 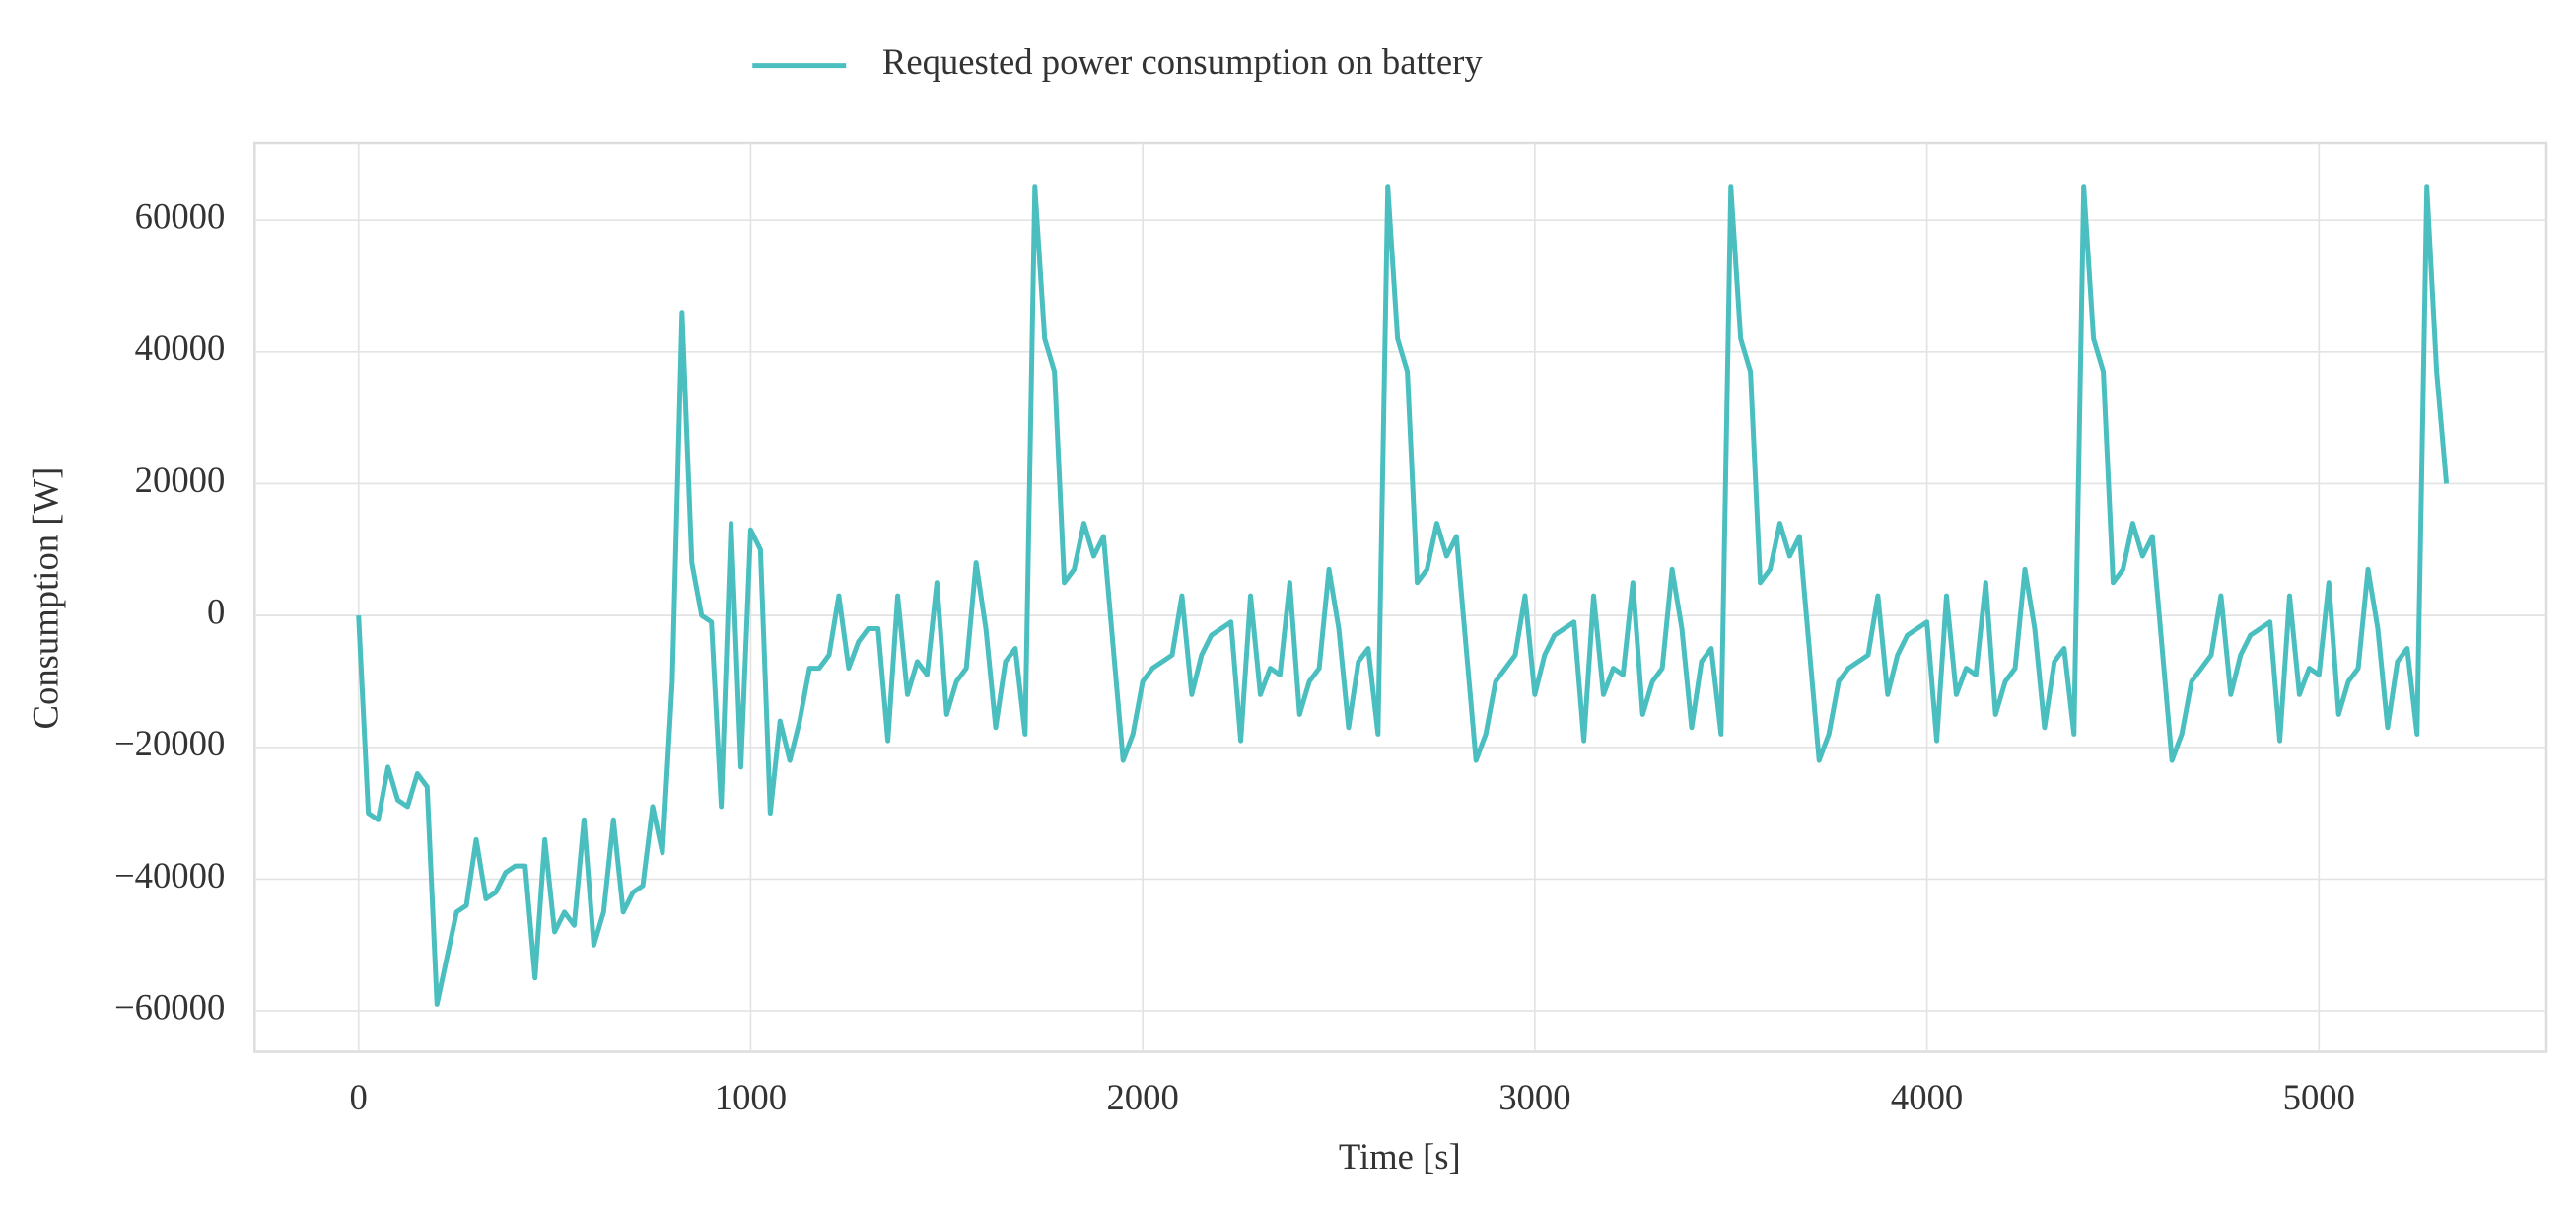 I want to click on y-tick-label: 20000, so click(x=181, y=480).